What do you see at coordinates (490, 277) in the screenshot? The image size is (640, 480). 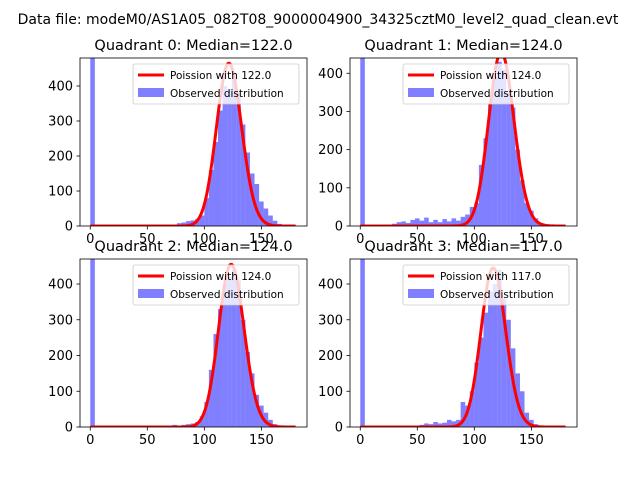 I see `legend-label-poisson: Poission with 117.0` at bounding box center [490, 277].